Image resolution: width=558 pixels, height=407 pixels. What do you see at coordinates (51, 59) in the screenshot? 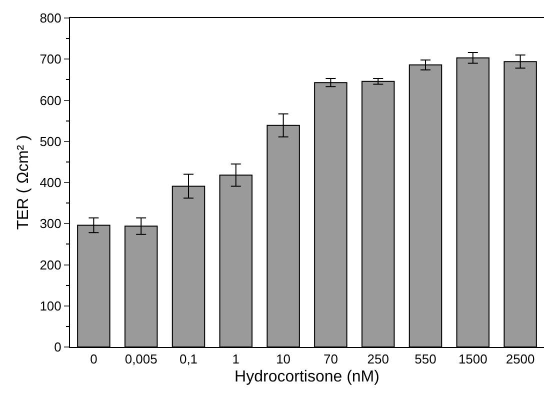
I see `y-tick-label: 700` at bounding box center [51, 59].